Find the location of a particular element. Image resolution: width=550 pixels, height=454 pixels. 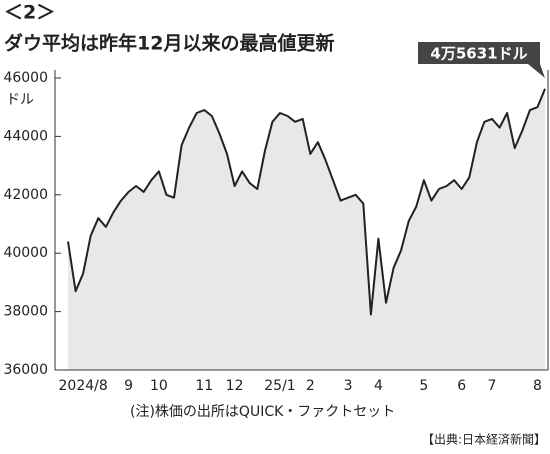

annotation-pointer is located at coordinates (536, 71).